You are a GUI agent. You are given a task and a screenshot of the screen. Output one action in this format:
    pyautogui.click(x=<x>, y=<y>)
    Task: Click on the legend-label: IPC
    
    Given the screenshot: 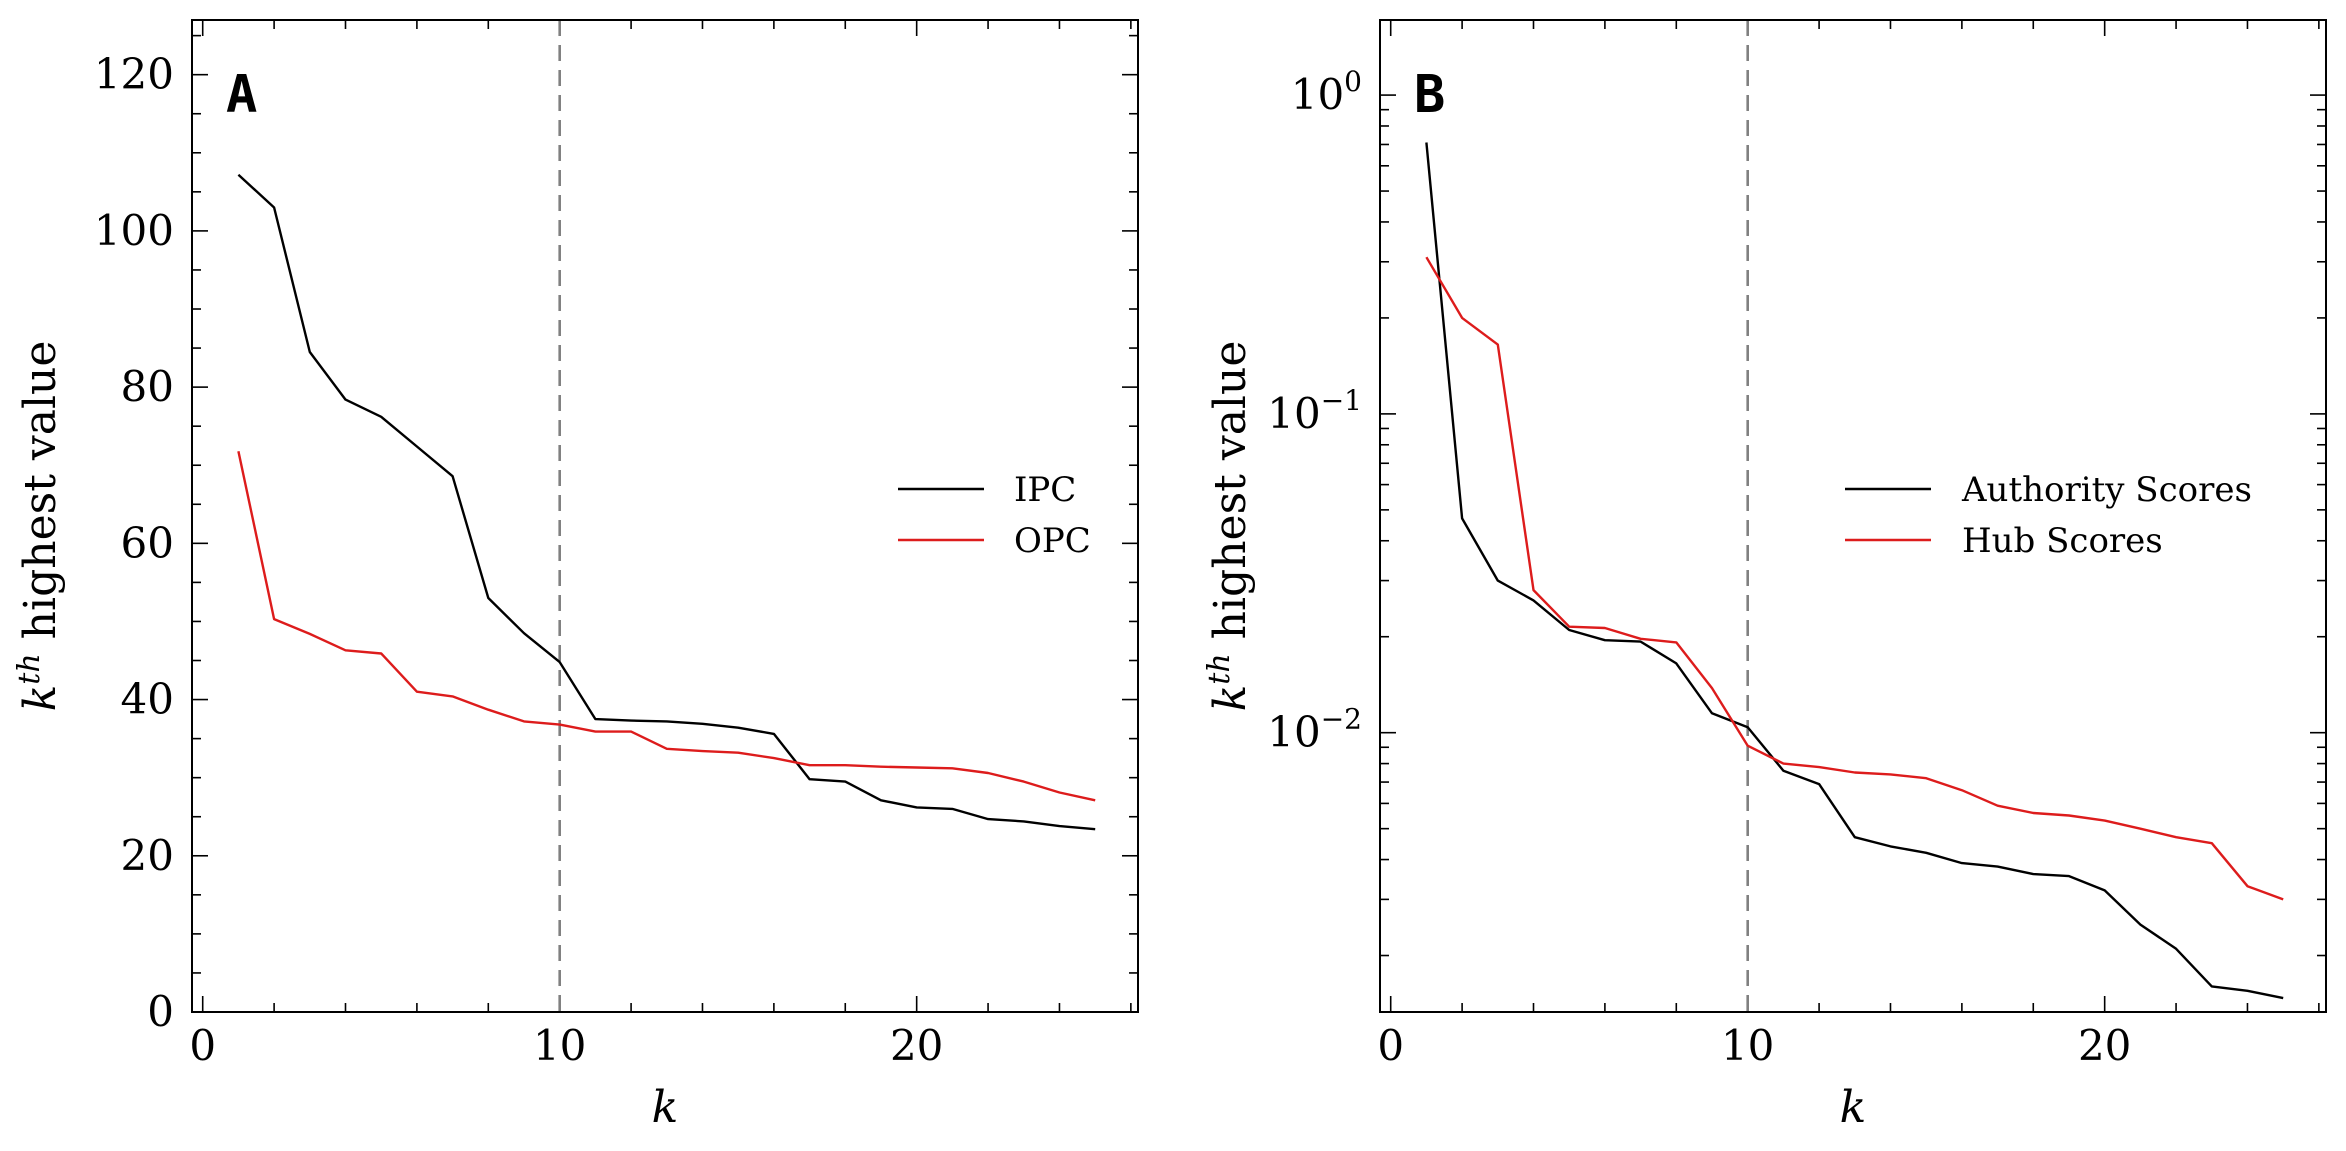 What is the action you would take?
    pyautogui.click(x=1045, y=490)
    